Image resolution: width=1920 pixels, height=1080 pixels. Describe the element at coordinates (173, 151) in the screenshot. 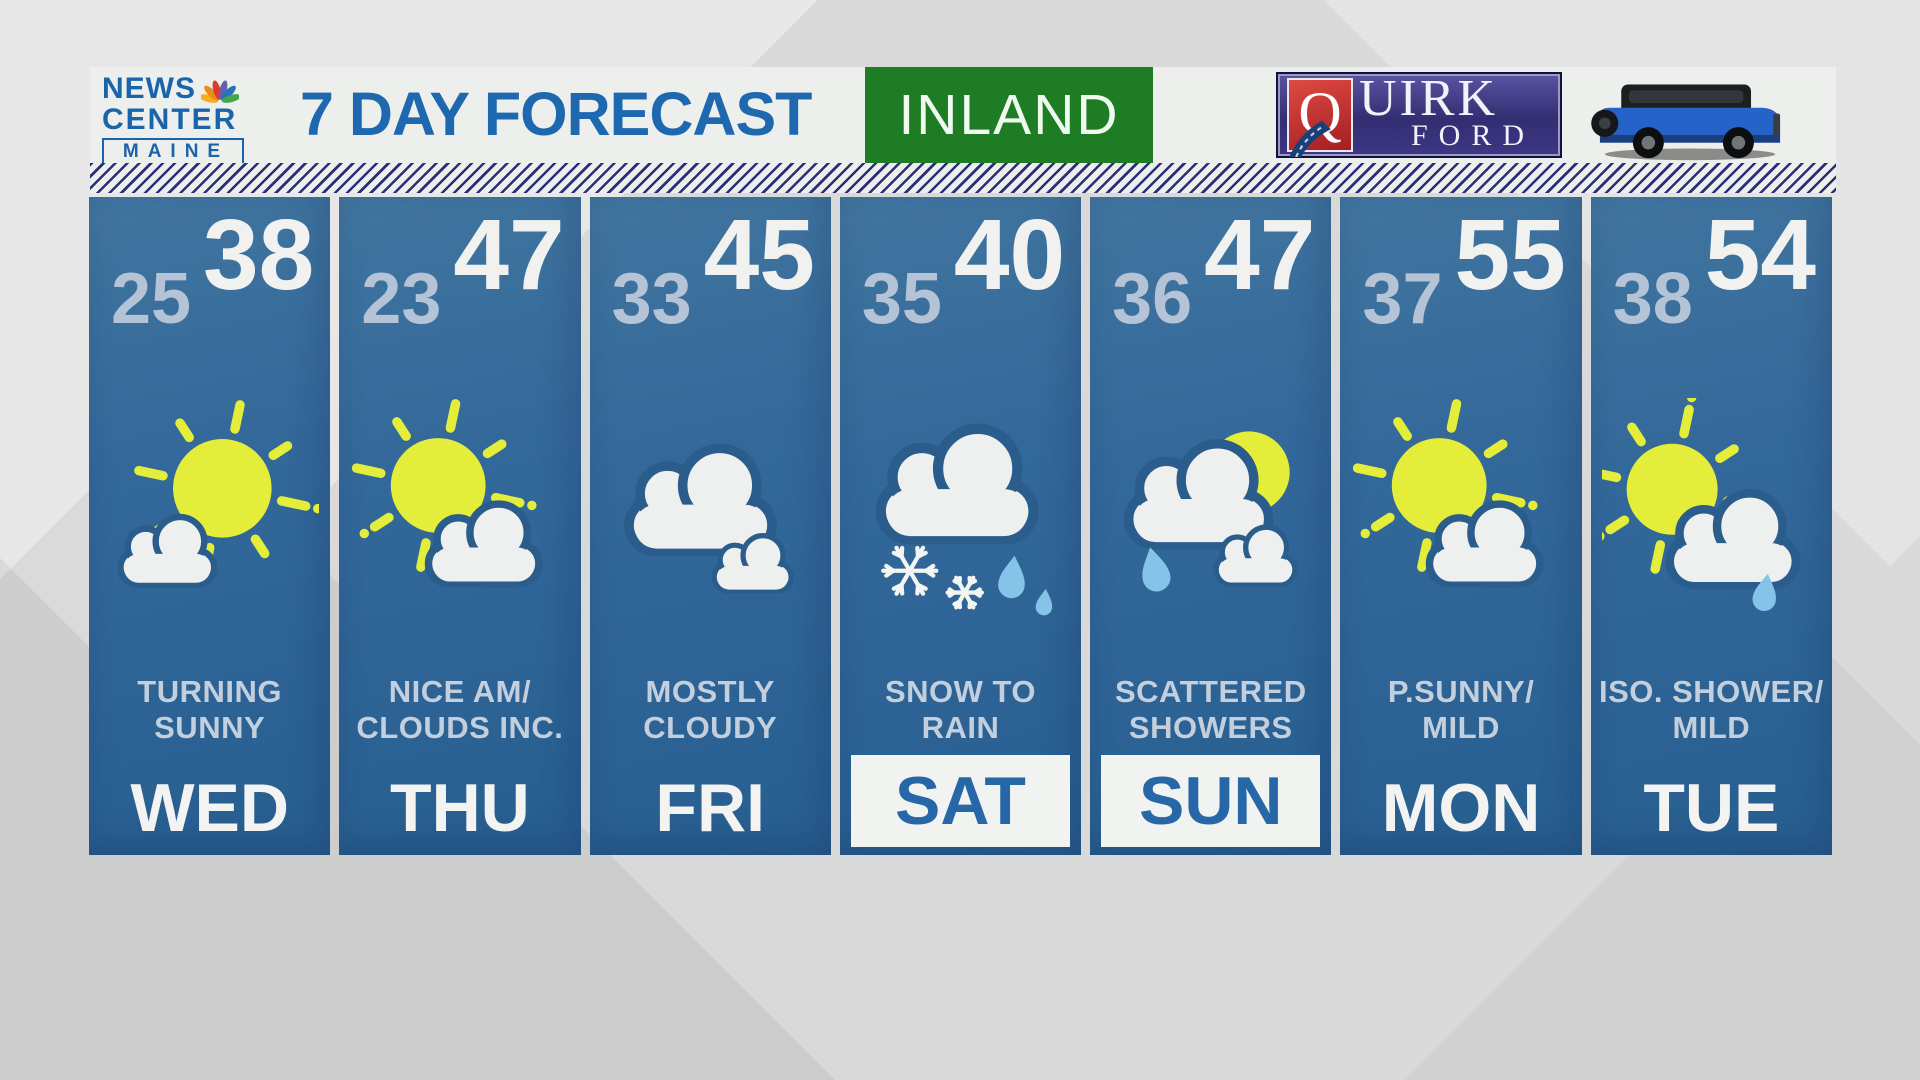

I see `station-logo-maine-text: MAINE` at that location.